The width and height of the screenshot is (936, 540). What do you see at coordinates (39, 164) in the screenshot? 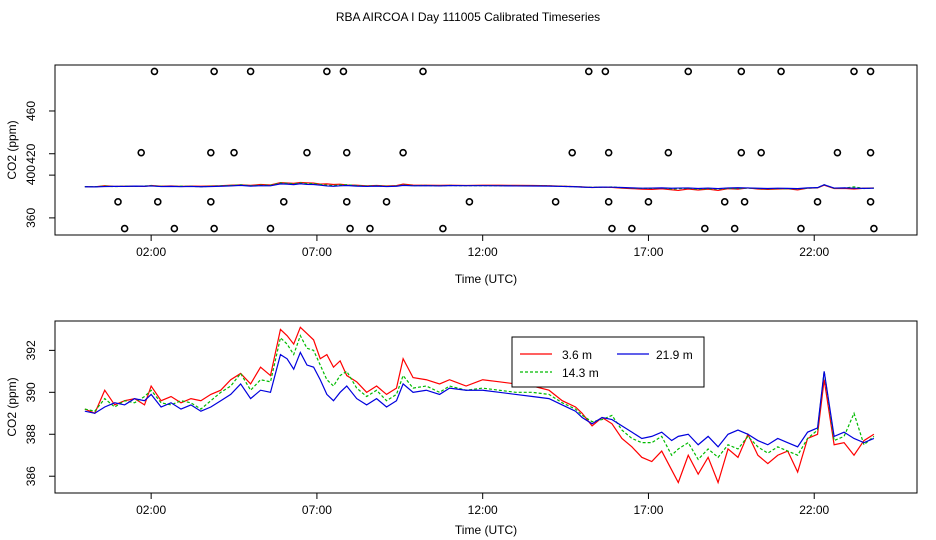
I see `y-axis: 360 400 420 460` at bounding box center [39, 164].